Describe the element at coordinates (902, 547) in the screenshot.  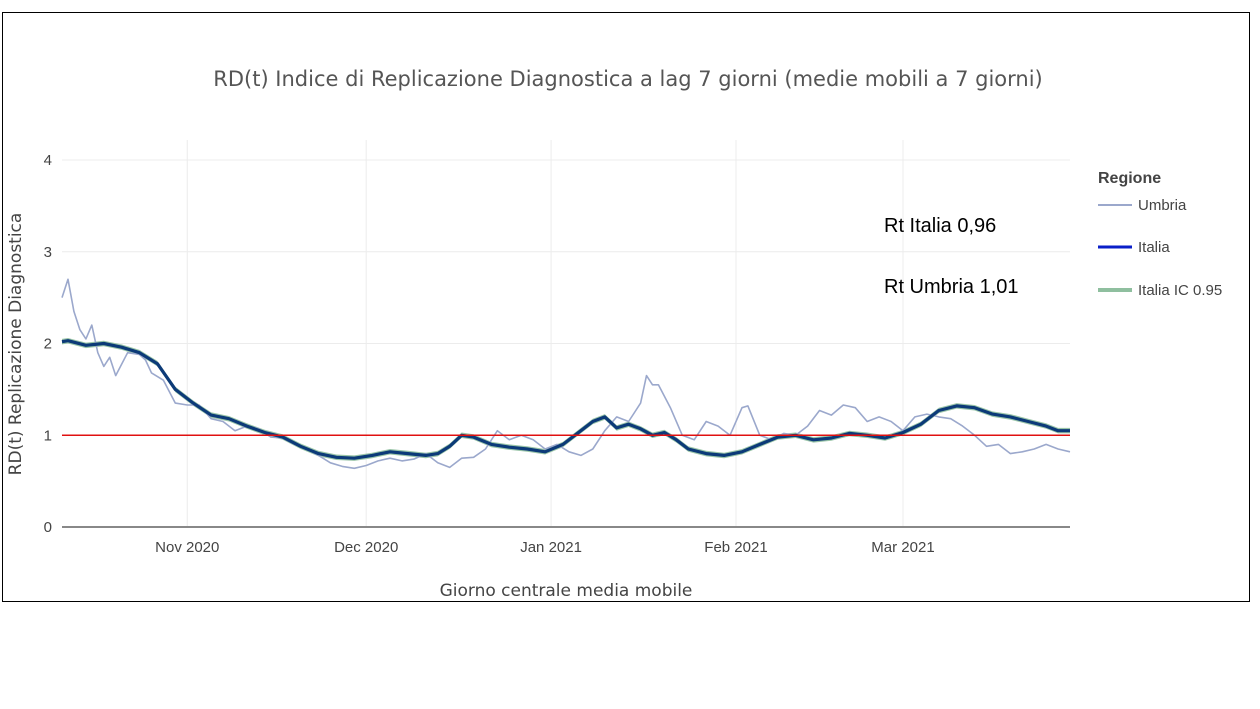
I see `x-tick-label: Mar 2021` at that location.